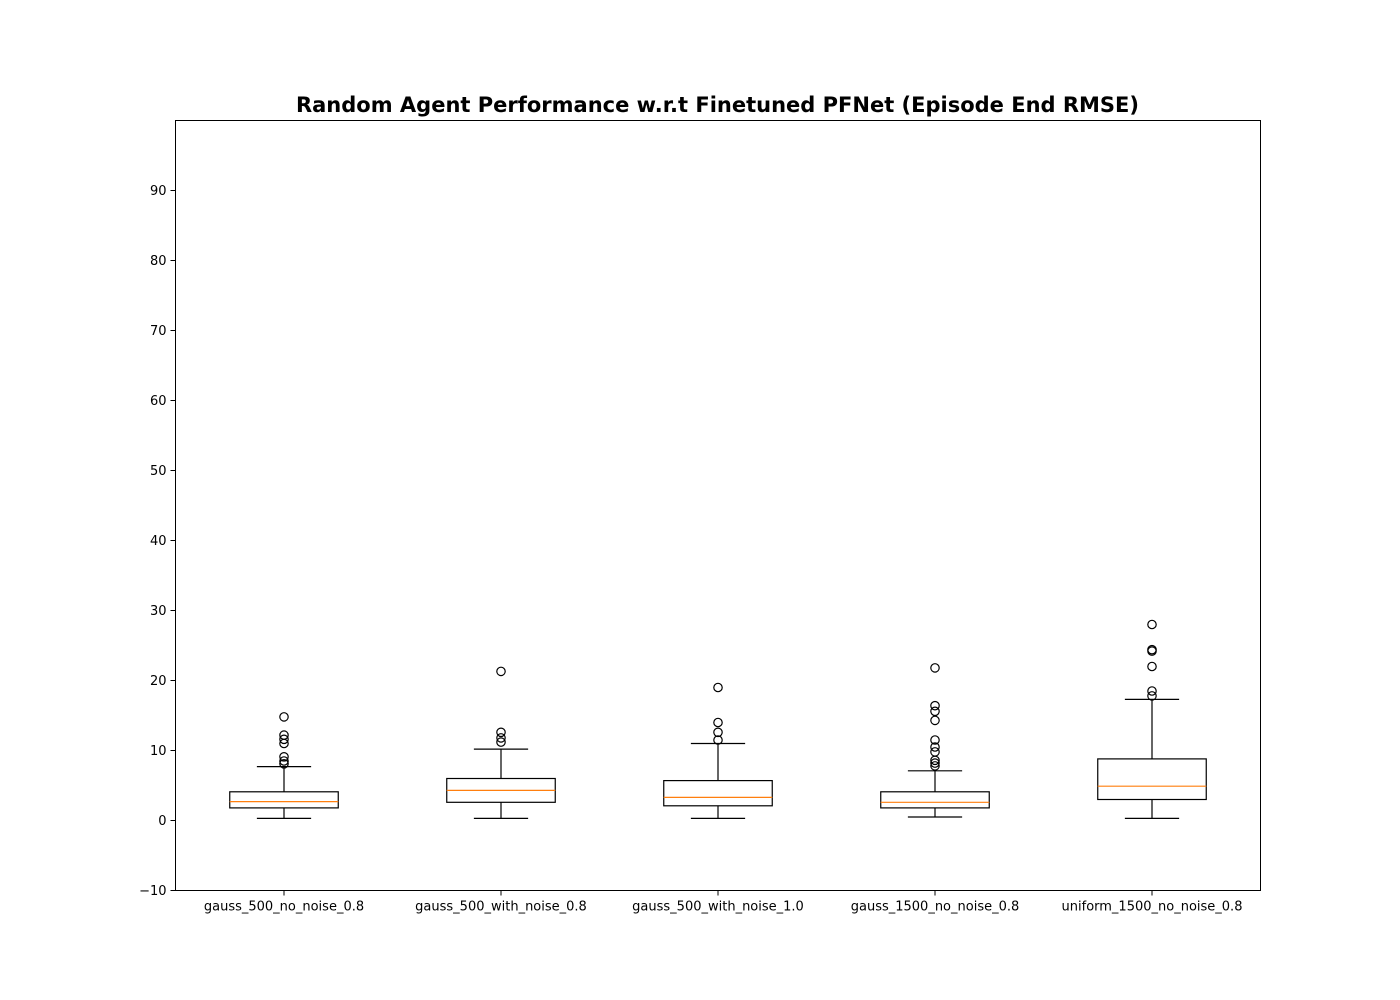 This screenshot has width=1400, height=1000. I want to click on y-tick-label: 90, so click(158, 191).